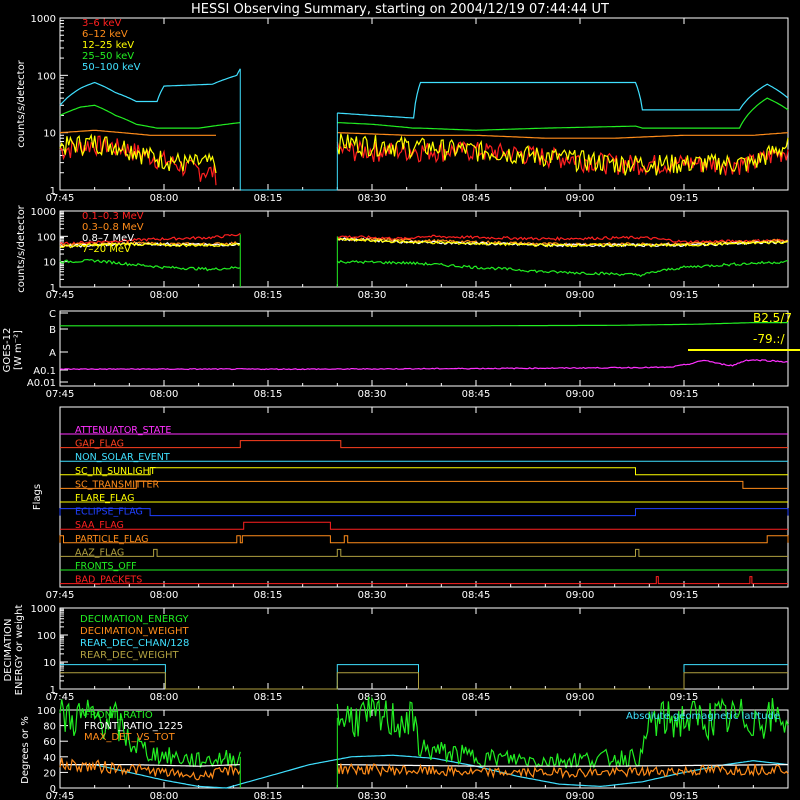  I want to click on goes-short-line, so click(424, 365).